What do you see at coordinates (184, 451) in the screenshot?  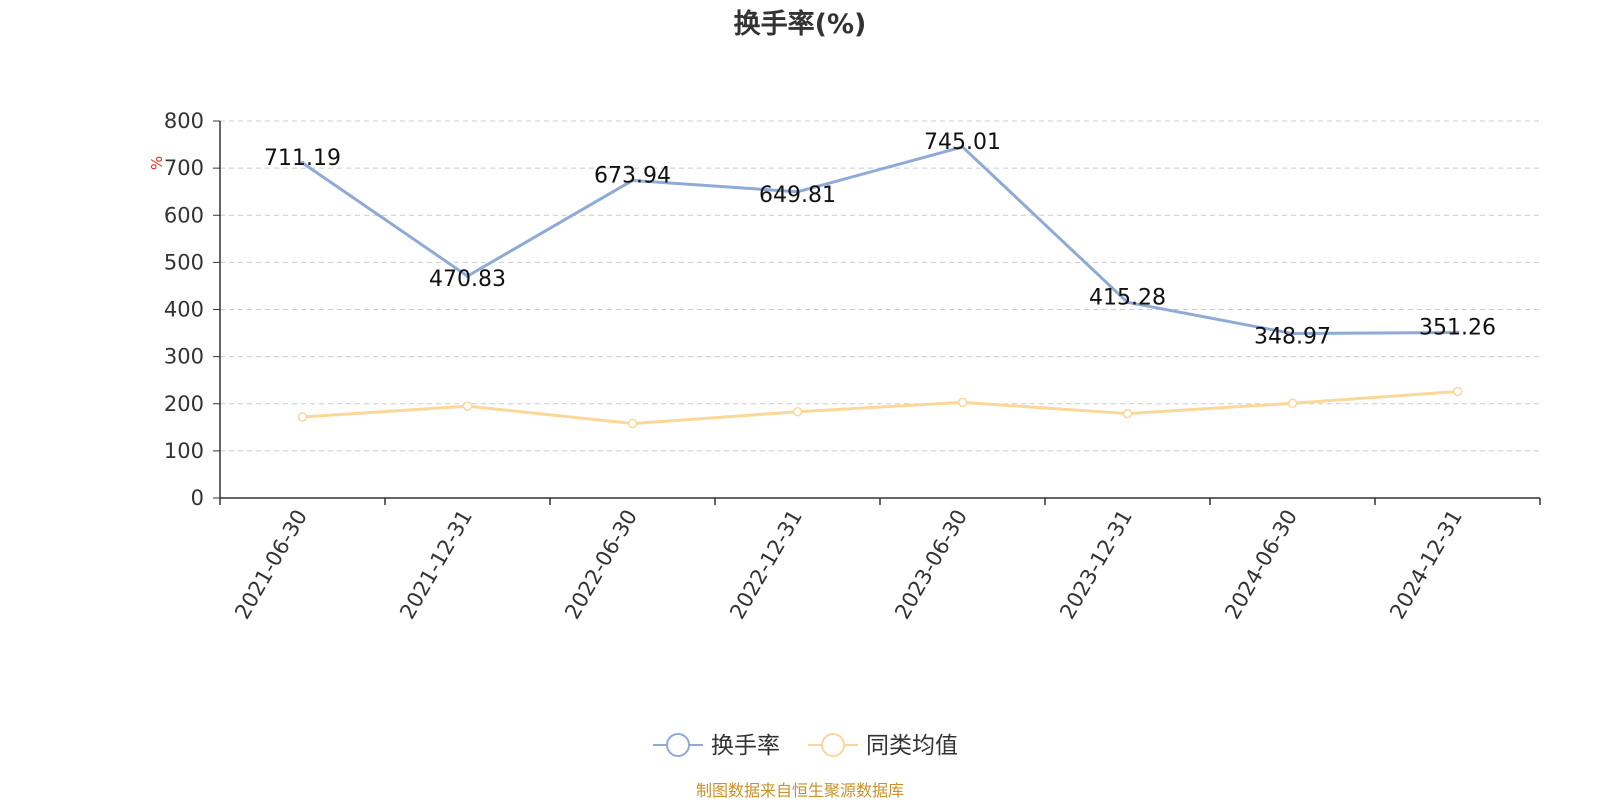 I see `y-tick-label: 100` at bounding box center [184, 451].